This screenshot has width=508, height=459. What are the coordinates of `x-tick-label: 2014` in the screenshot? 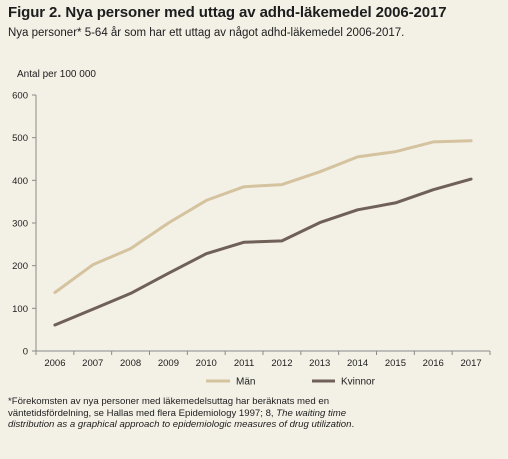 It's located at (357, 363).